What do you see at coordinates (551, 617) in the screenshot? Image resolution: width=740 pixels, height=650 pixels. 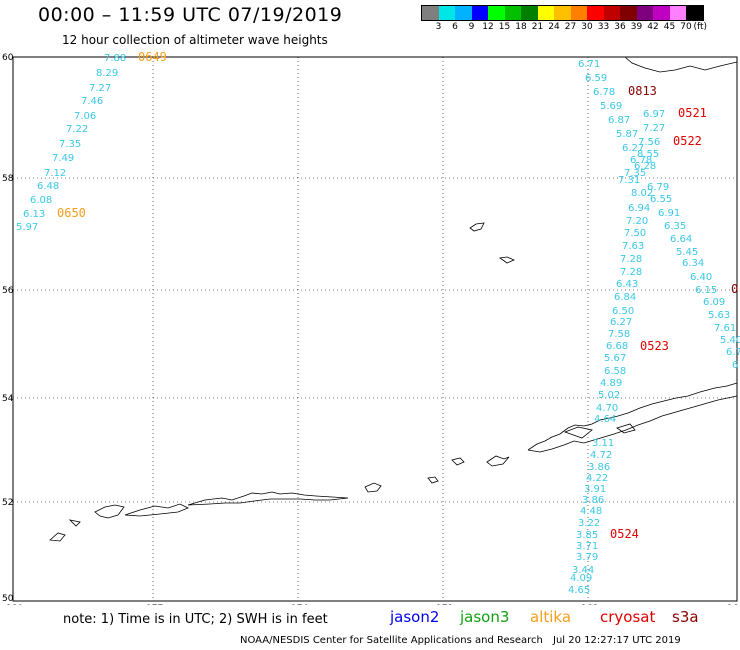 I see `satellite-label-altika: altika` at bounding box center [551, 617].